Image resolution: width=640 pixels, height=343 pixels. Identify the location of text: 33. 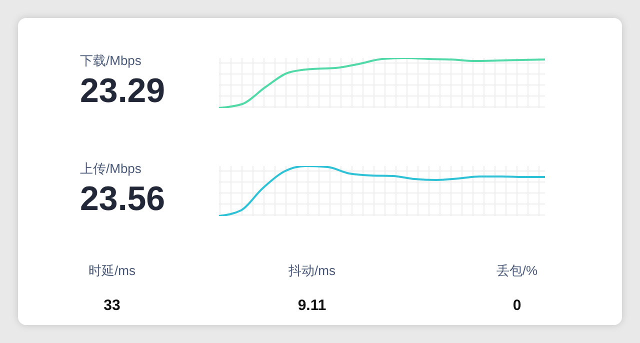
(112, 305).